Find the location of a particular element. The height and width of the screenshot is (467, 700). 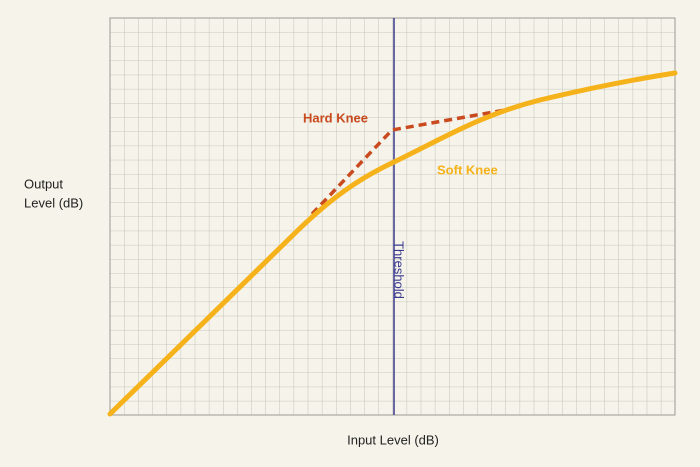

threshold-label: Threshold is located at coordinates (399, 270).